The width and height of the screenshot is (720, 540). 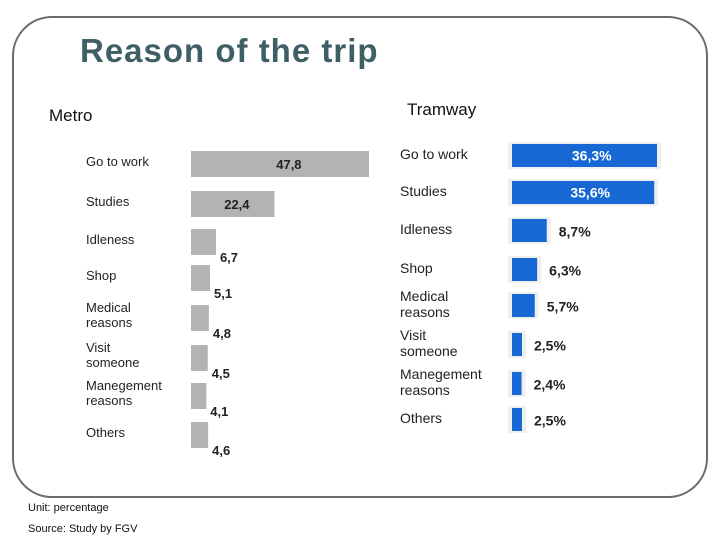 What do you see at coordinates (237, 204) in the screenshot?
I see `value-label: 22,4` at bounding box center [237, 204].